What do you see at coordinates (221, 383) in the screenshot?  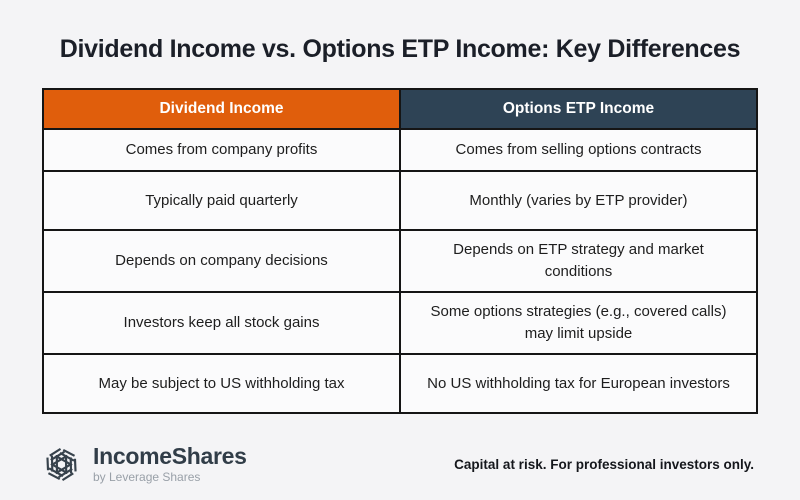 I see `cell-dividend-tax: May be subject to US withholding tax` at bounding box center [221, 383].